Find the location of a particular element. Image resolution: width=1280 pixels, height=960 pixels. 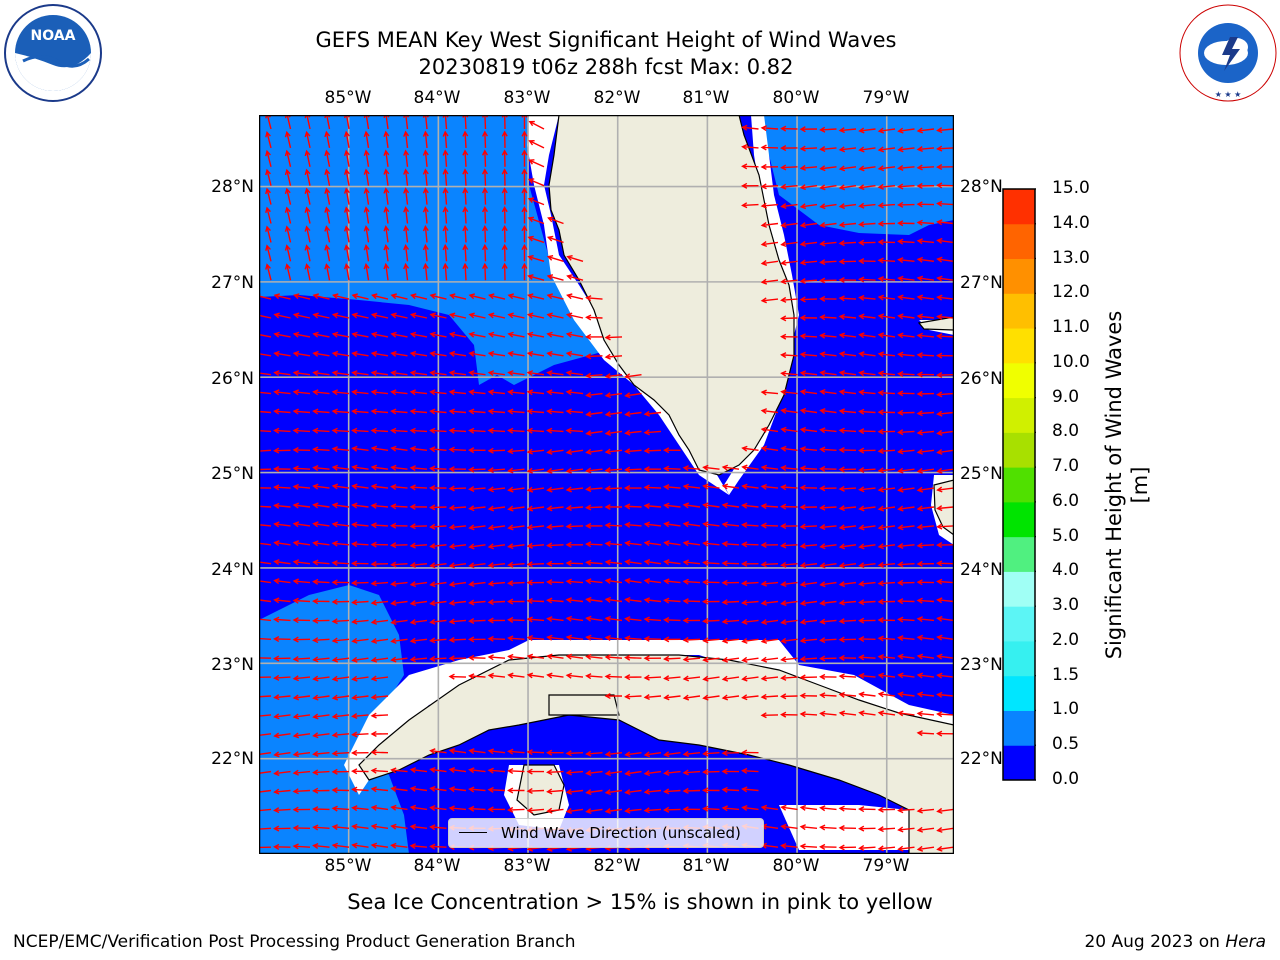

lat-label-right: 25°N is located at coordinates (981, 474).